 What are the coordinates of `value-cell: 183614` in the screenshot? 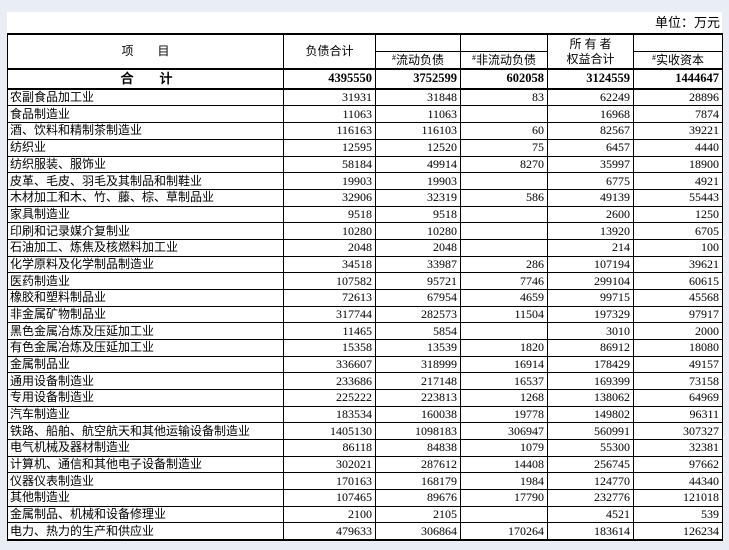 It's located at (590, 531).